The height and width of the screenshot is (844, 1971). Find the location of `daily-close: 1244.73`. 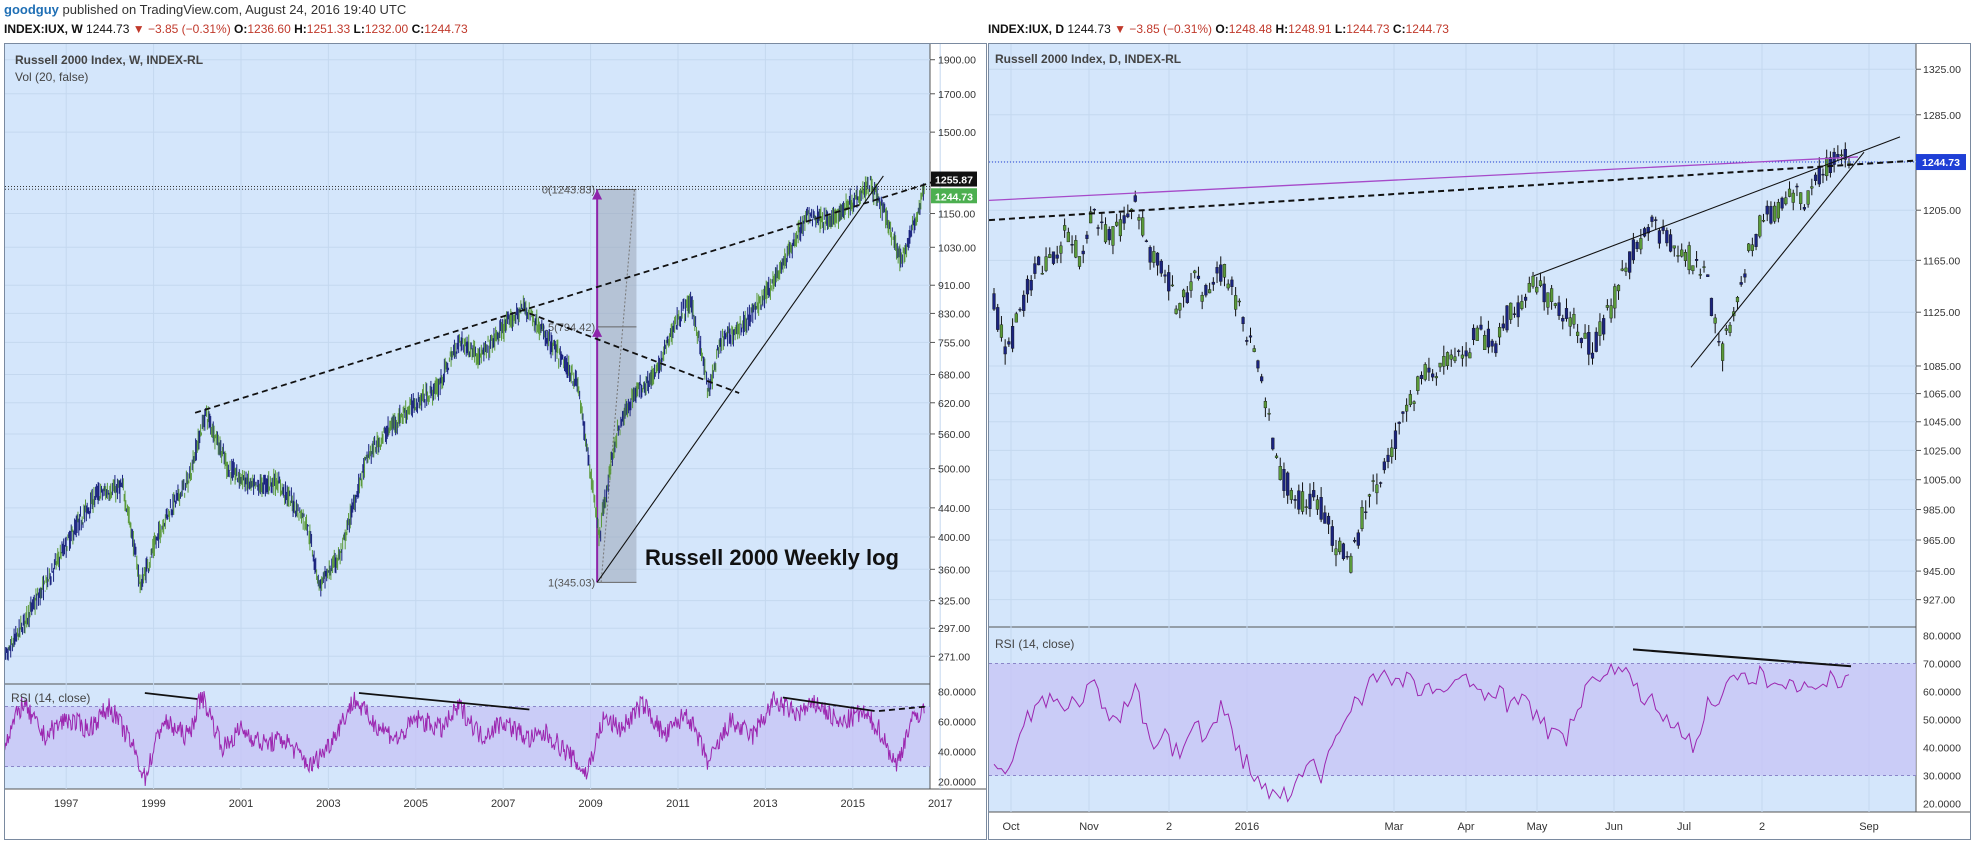

daily-close: 1244.73 is located at coordinates (1427, 29).